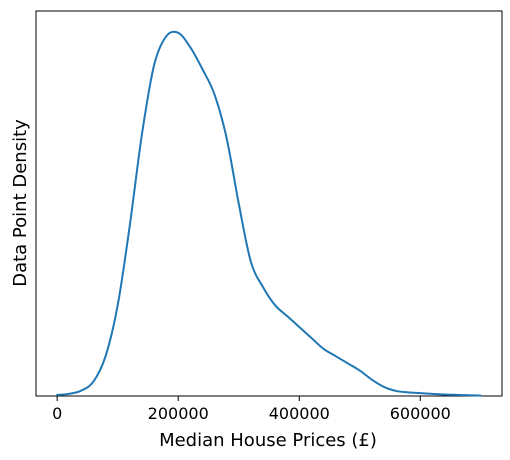 This screenshot has width=510, height=460. I want to click on y-axis-label: Data Point Density, so click(20, 203).